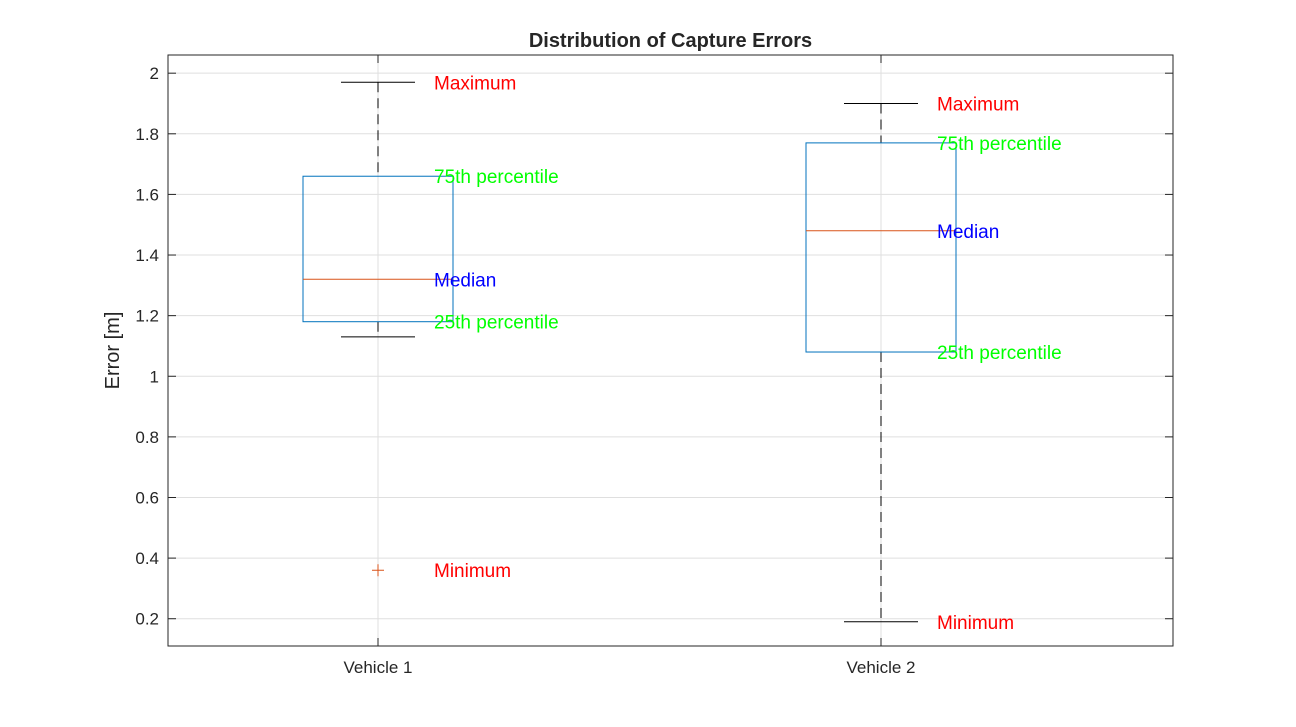 The width and height of the screenshot is (1296, 727). I want to click on outlier-marker, so click(378, 570).